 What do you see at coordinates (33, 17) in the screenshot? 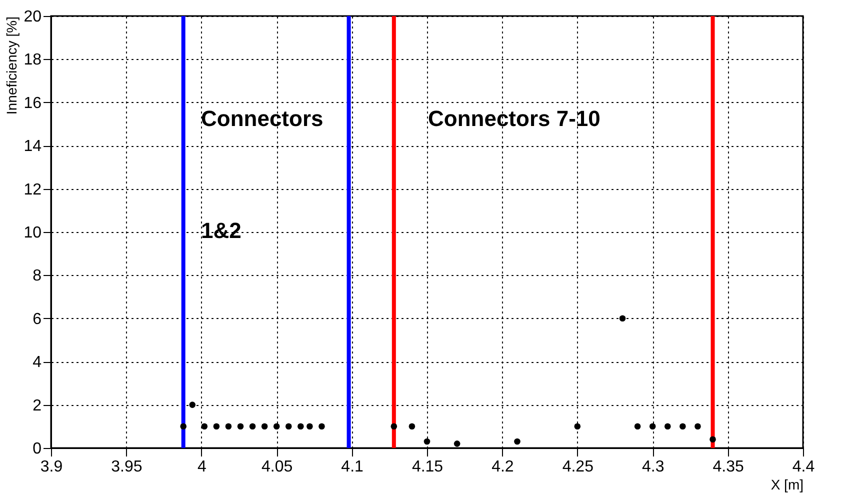
I see `y-tick-label: 20` at bounding box center [33, 17].